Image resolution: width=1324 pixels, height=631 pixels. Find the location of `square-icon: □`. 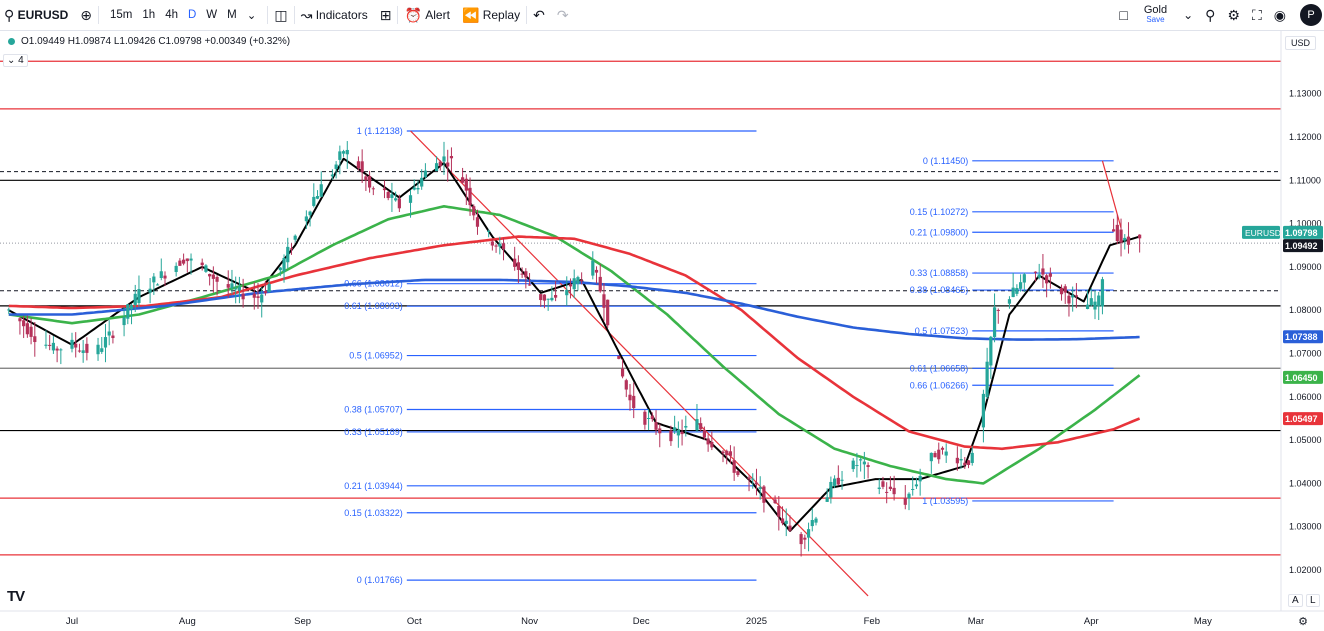

square-icon: □ is located at coordinates (1123, 15).